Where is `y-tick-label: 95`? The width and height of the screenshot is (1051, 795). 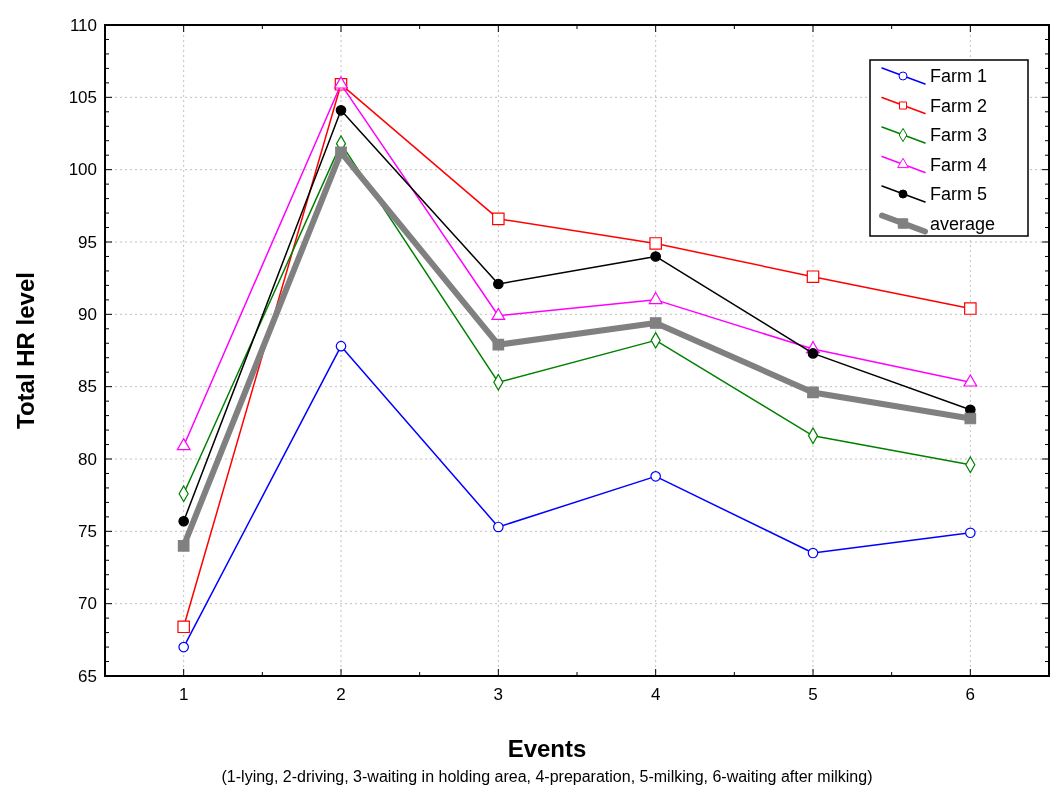
y-tick-label: 95 is located at coordinates (87, 242).